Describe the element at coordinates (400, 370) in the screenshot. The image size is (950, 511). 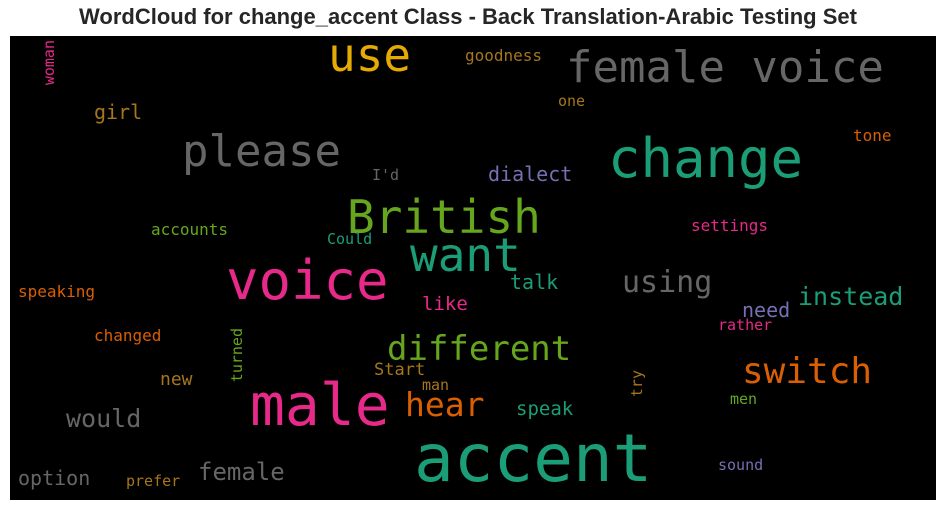
I see `word-start: Start` at that location.